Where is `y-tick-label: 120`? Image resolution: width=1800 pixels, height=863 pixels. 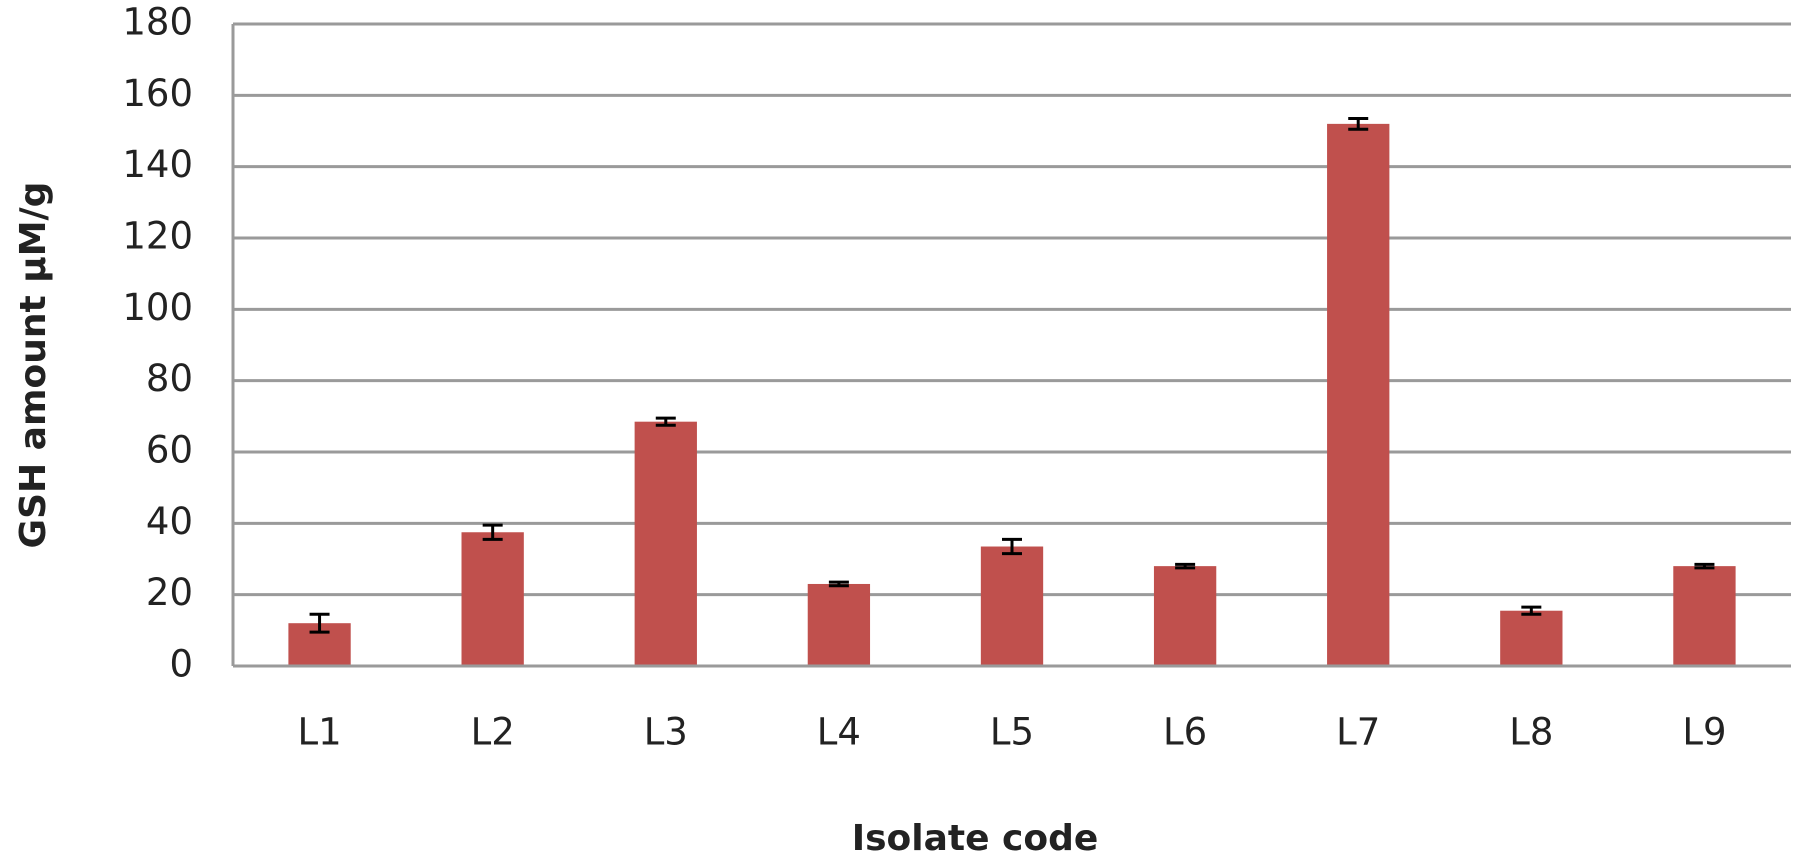 y-tick-label: 120 is located at coordinates (157, 236).